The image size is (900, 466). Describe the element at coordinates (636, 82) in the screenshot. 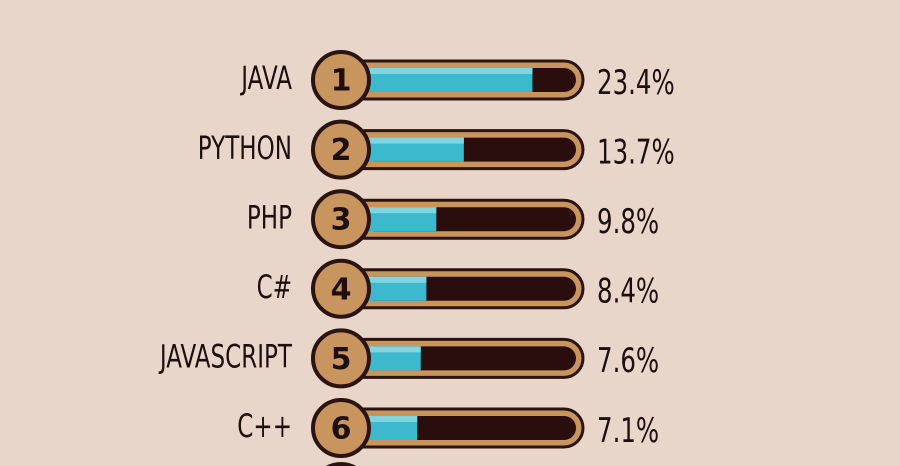

I see `value-label: 23.4%` at that location.